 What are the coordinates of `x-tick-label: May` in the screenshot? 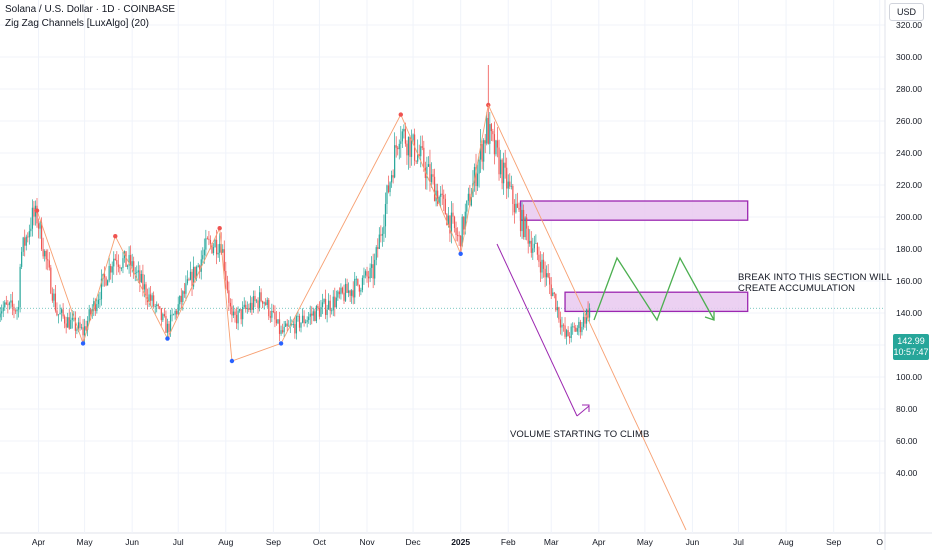 It's located at (85, 542).